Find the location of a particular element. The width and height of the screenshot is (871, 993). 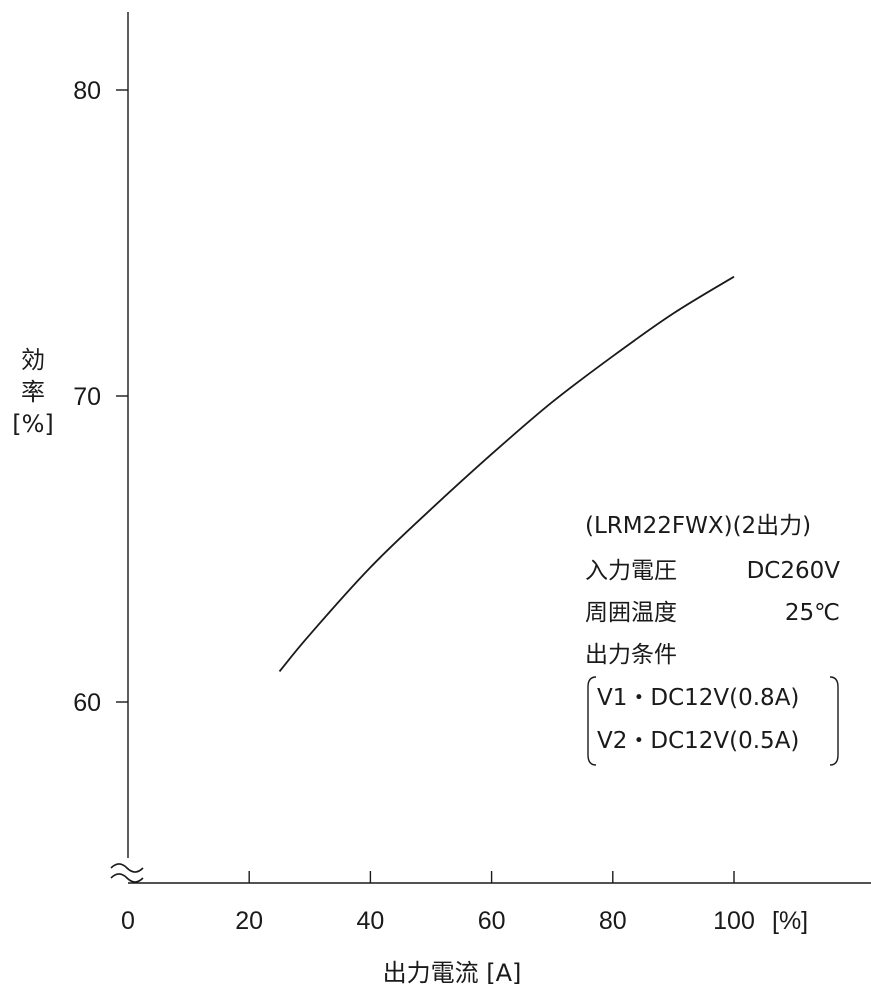

annotation-model: (LRM22FWX)(2出力) is located at coordinates (698, 526).